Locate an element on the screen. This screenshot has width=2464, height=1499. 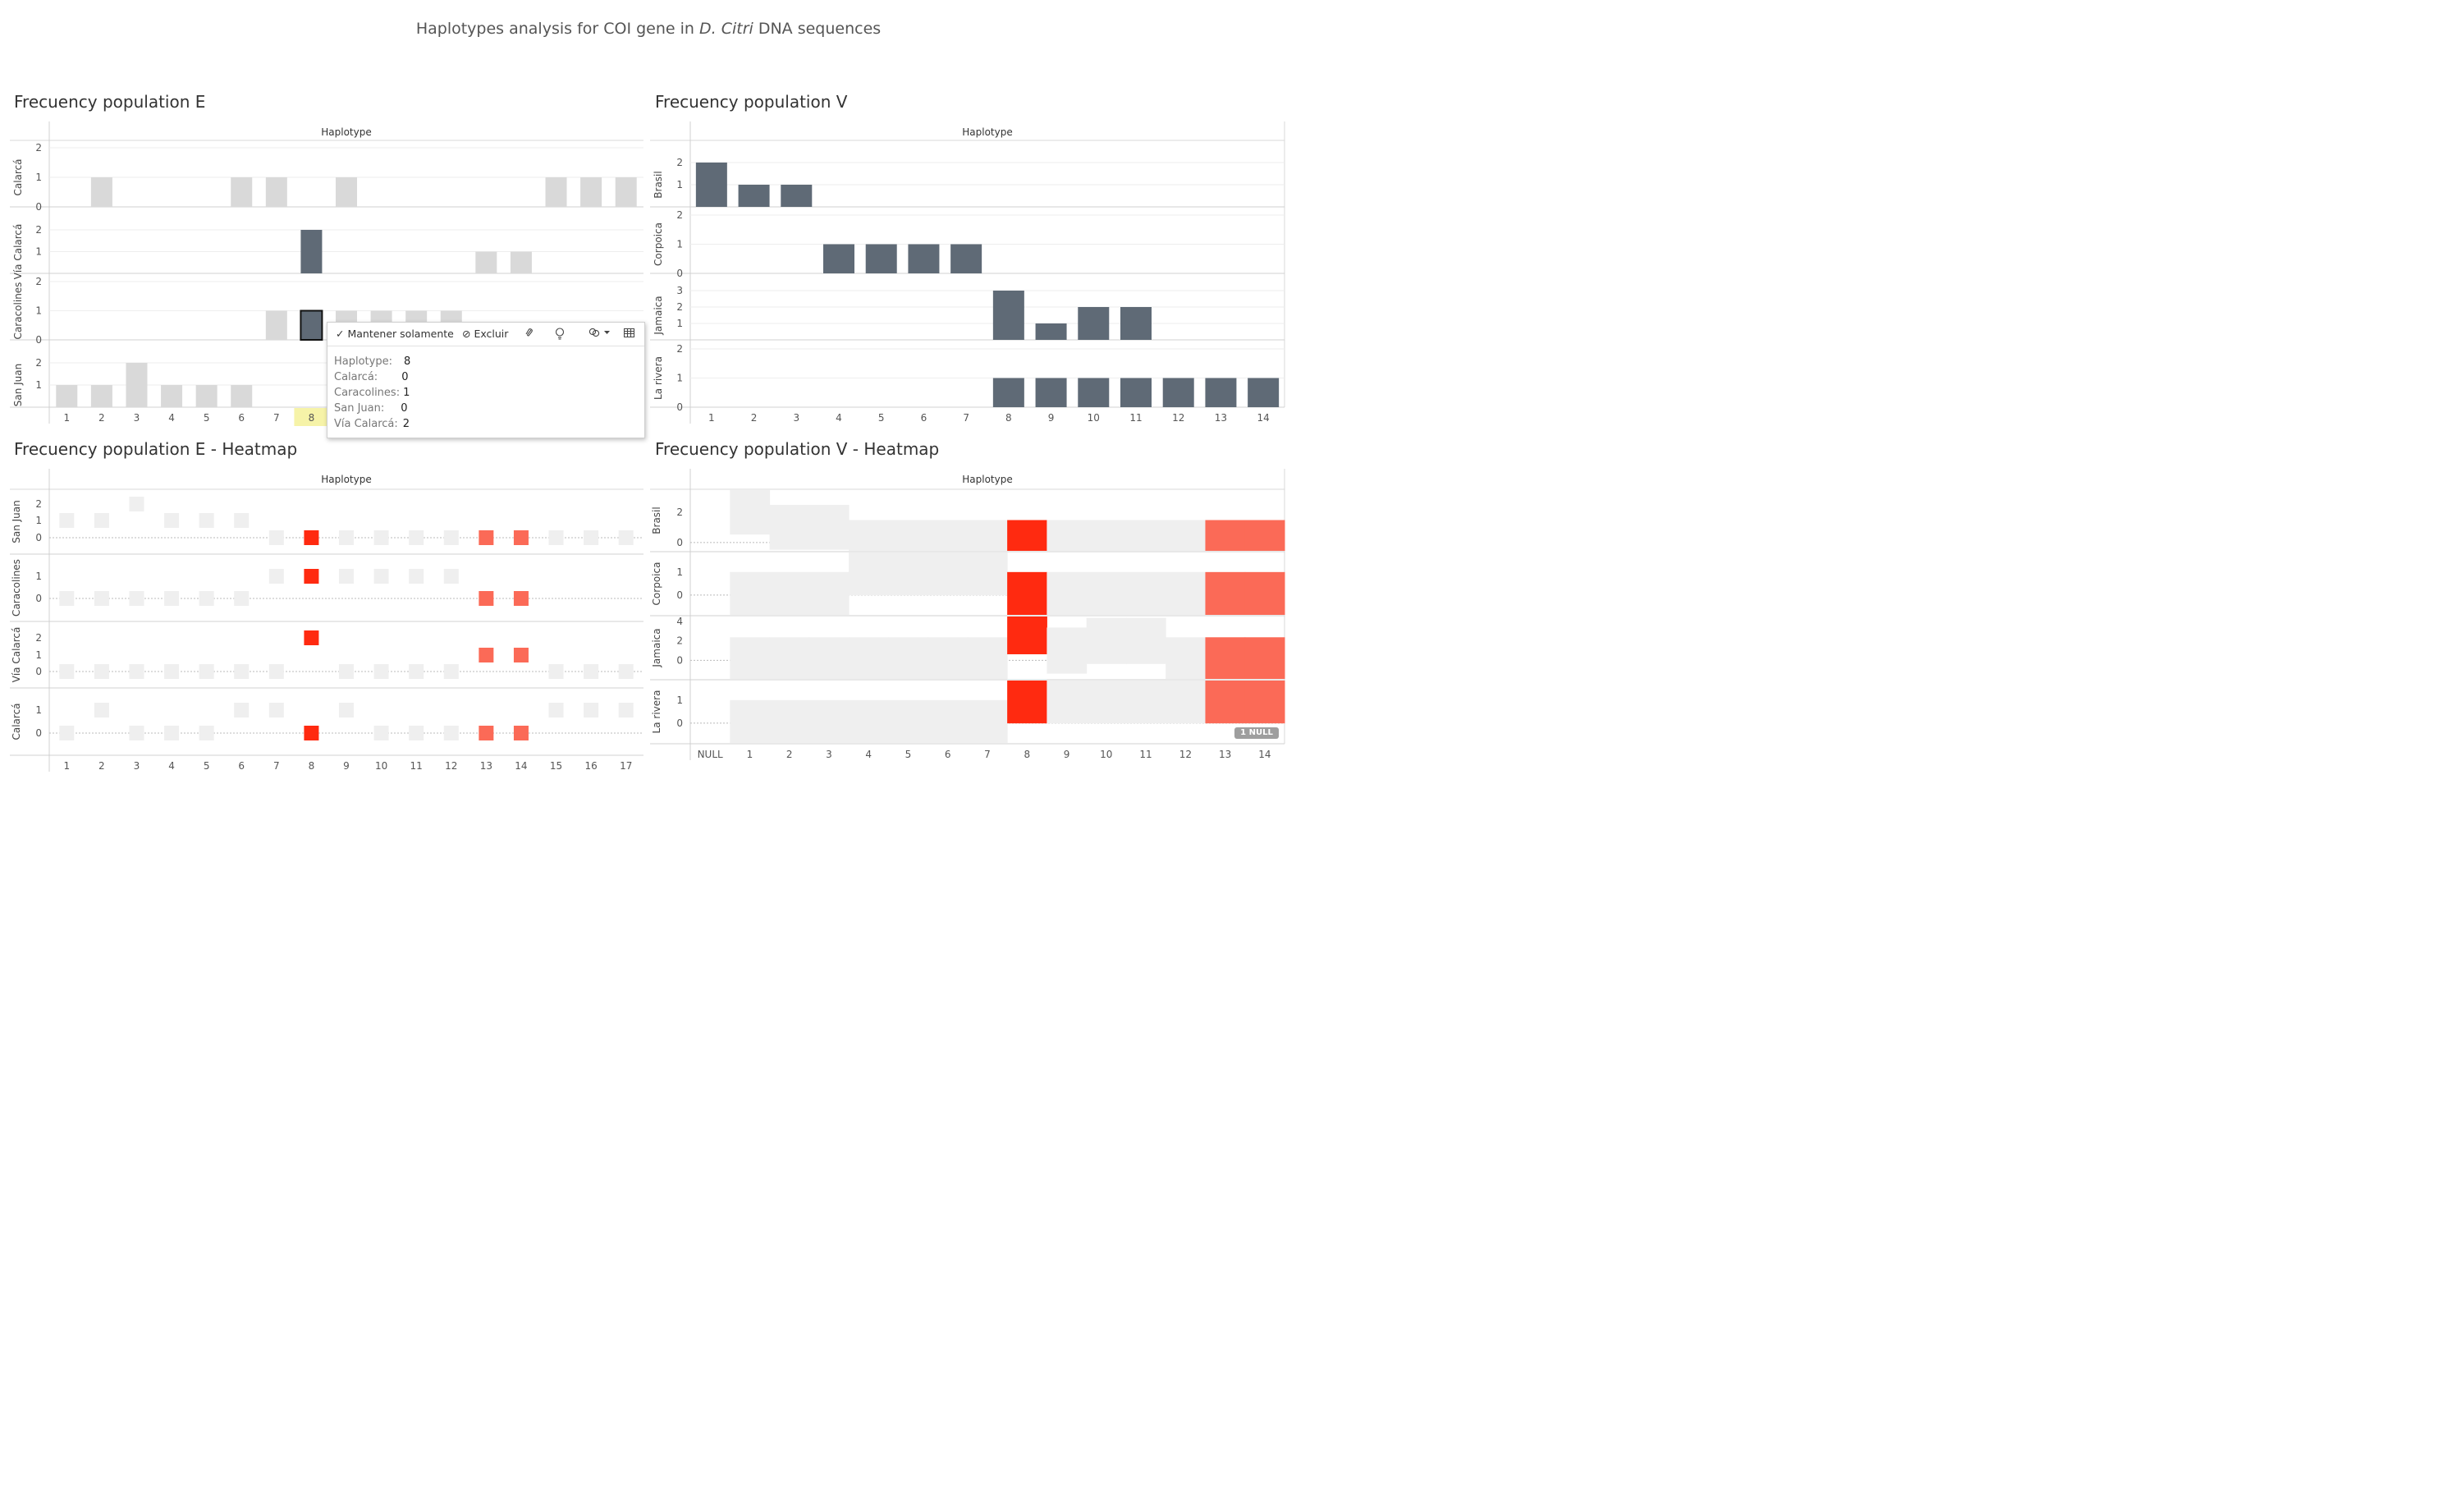
keep-only-label: Mantener solamente is located at coordinates (400, 334).